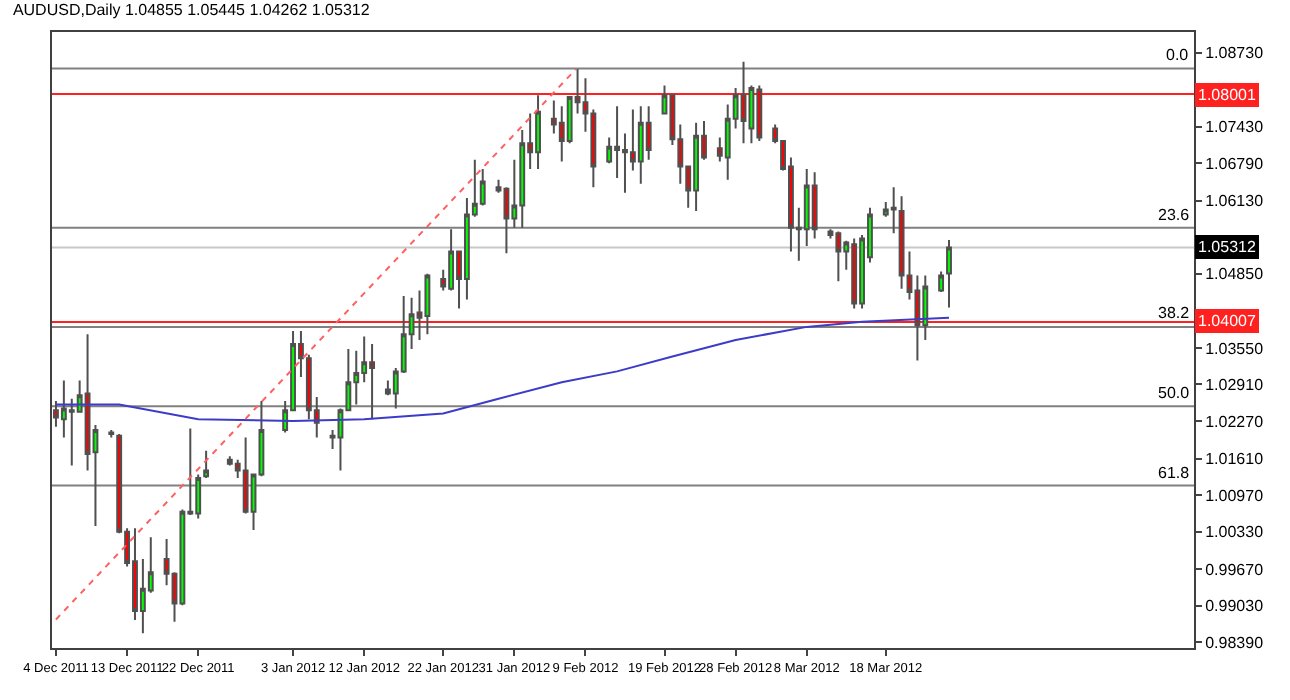 This screenshot has height=700, width=1290. What do you see at coordinates (1235, 532) in the screenshot?
I see `y-tick-label: 1.00330` at bounding box center [1235, 532].